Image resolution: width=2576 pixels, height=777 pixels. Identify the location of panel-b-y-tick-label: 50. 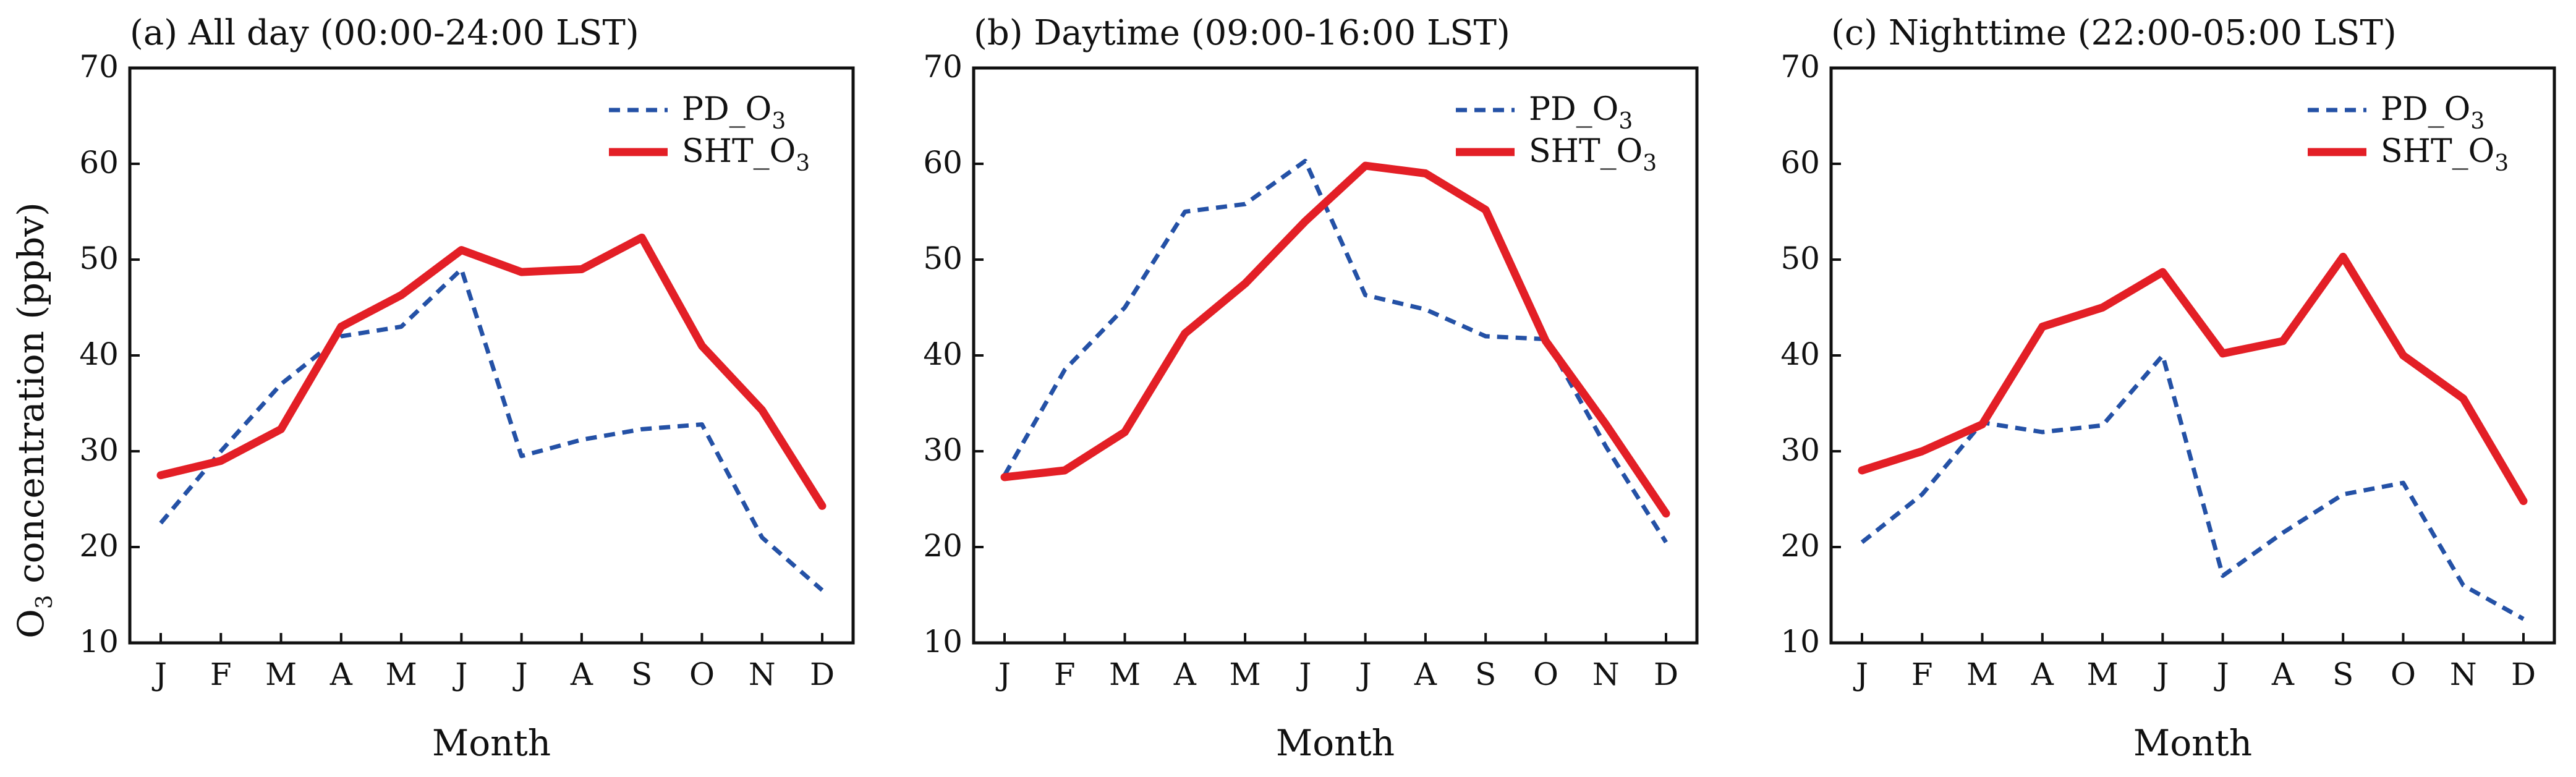
(943, 258).